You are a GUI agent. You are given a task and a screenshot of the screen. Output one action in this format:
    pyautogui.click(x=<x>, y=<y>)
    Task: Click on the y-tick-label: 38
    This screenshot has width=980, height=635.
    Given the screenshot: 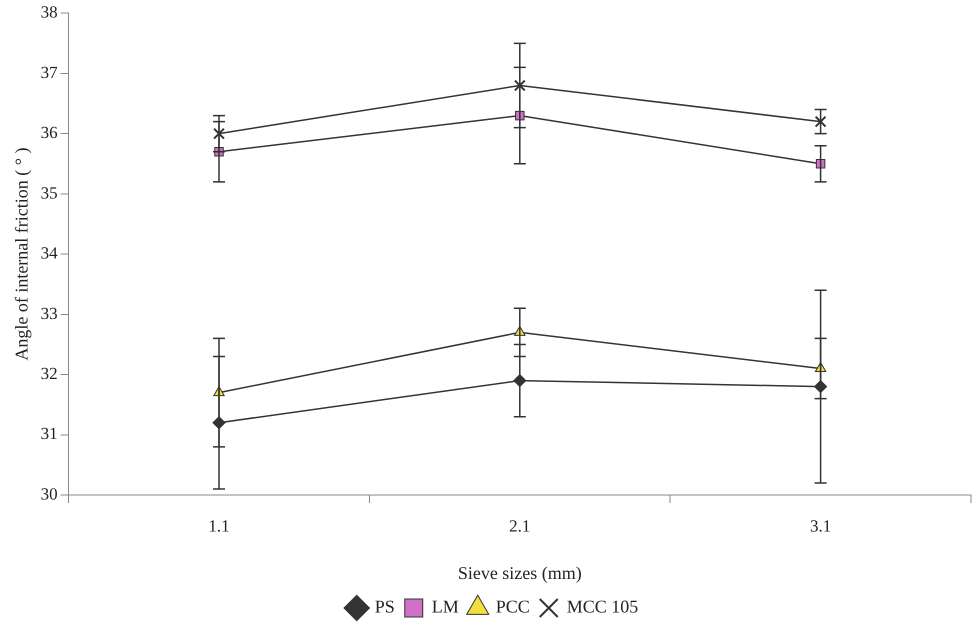 What is the action you would take?
    pyautogui.click(x=49, y=12)
    